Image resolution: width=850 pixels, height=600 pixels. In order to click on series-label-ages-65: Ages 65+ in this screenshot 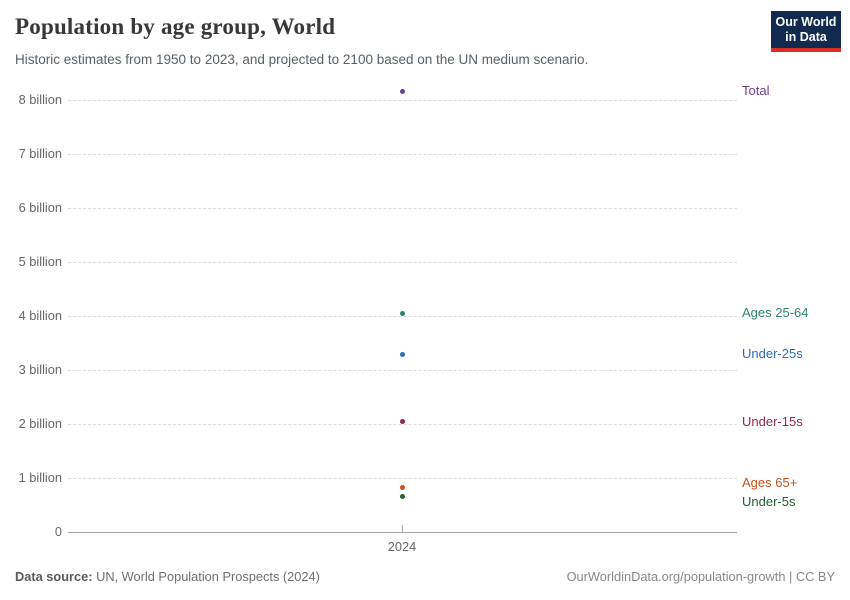, I will do `click(770, 483)`.